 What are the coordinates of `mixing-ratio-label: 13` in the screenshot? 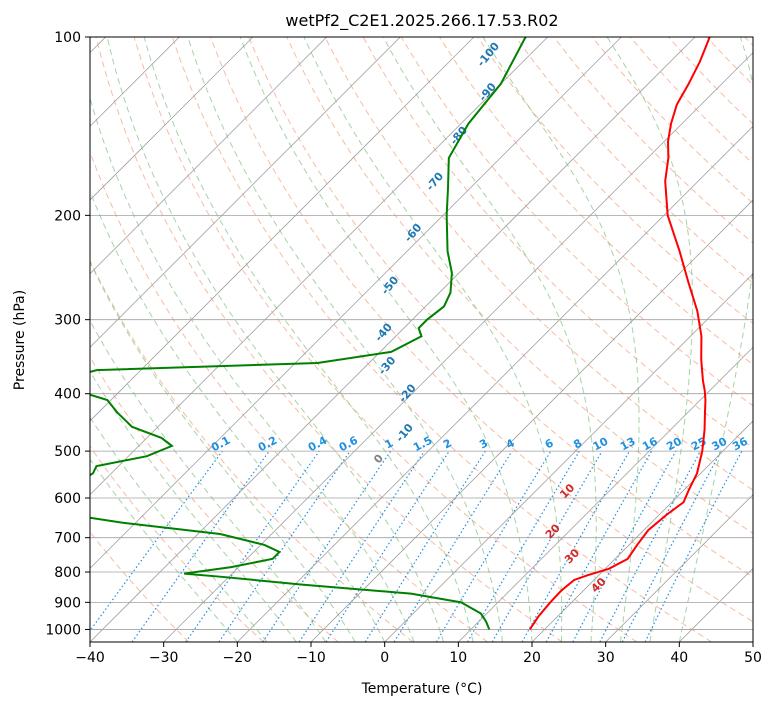 It's located at (628, 444).